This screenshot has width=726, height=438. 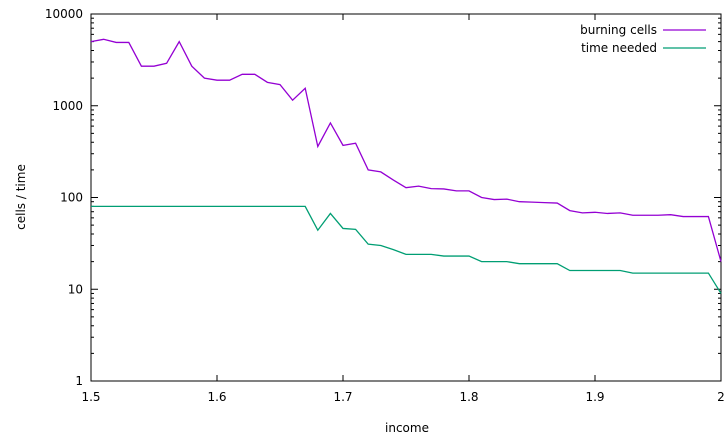 I want to click on x-tick-label: 2, so click(x=721, y=397).